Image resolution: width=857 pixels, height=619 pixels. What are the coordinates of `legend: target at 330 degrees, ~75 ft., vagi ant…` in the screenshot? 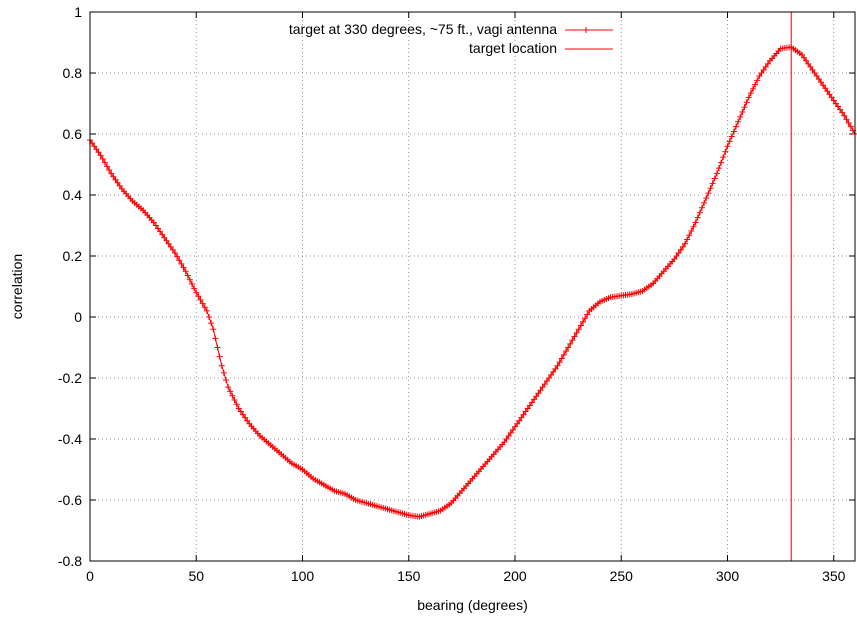 It's located at (451, 38).